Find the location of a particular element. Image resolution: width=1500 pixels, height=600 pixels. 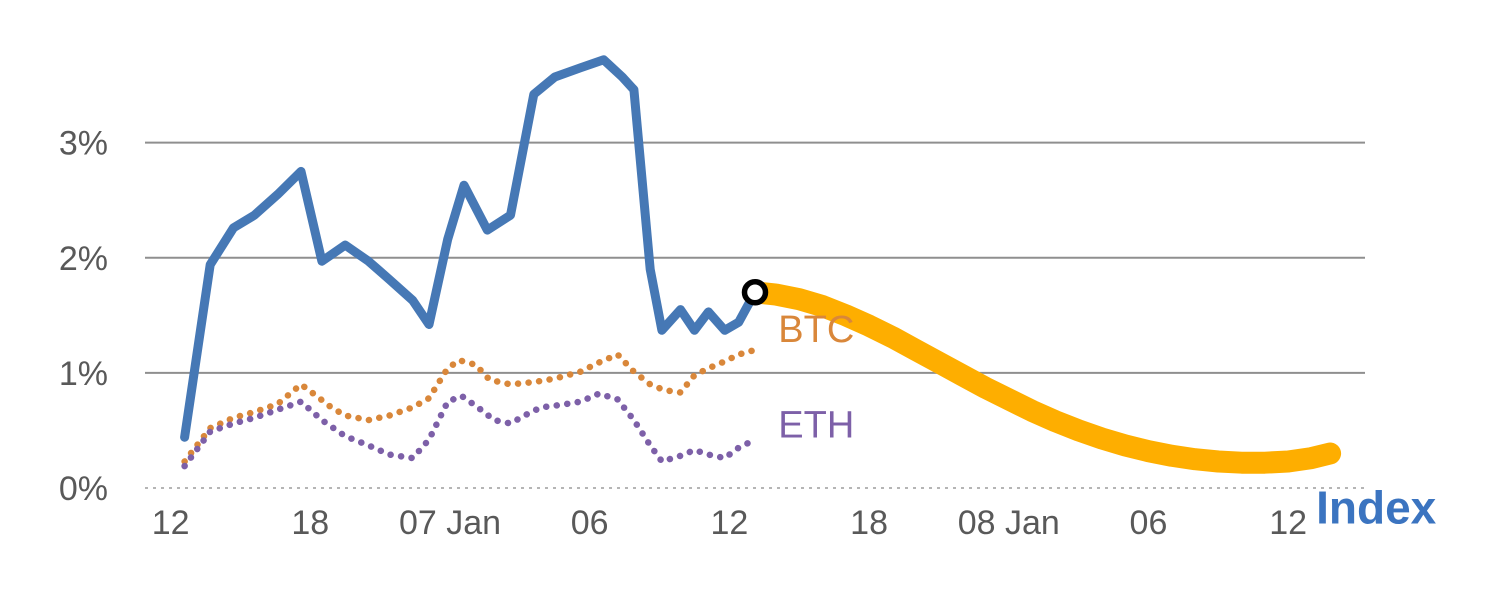

series-eth-line is located at coordinates (470, 430).